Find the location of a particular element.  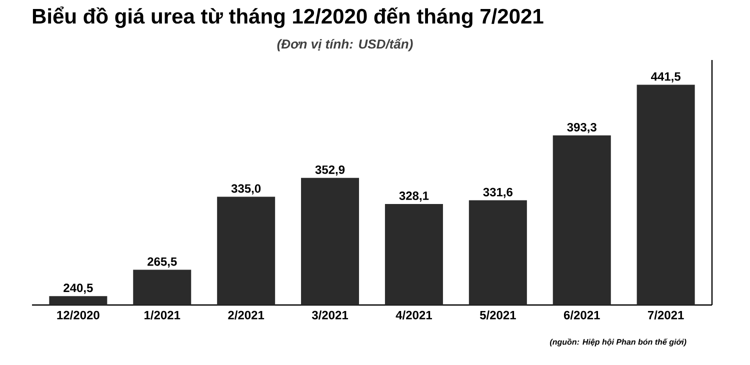

x-tick-label: 1/2021 is located at coordinates (162, 315).